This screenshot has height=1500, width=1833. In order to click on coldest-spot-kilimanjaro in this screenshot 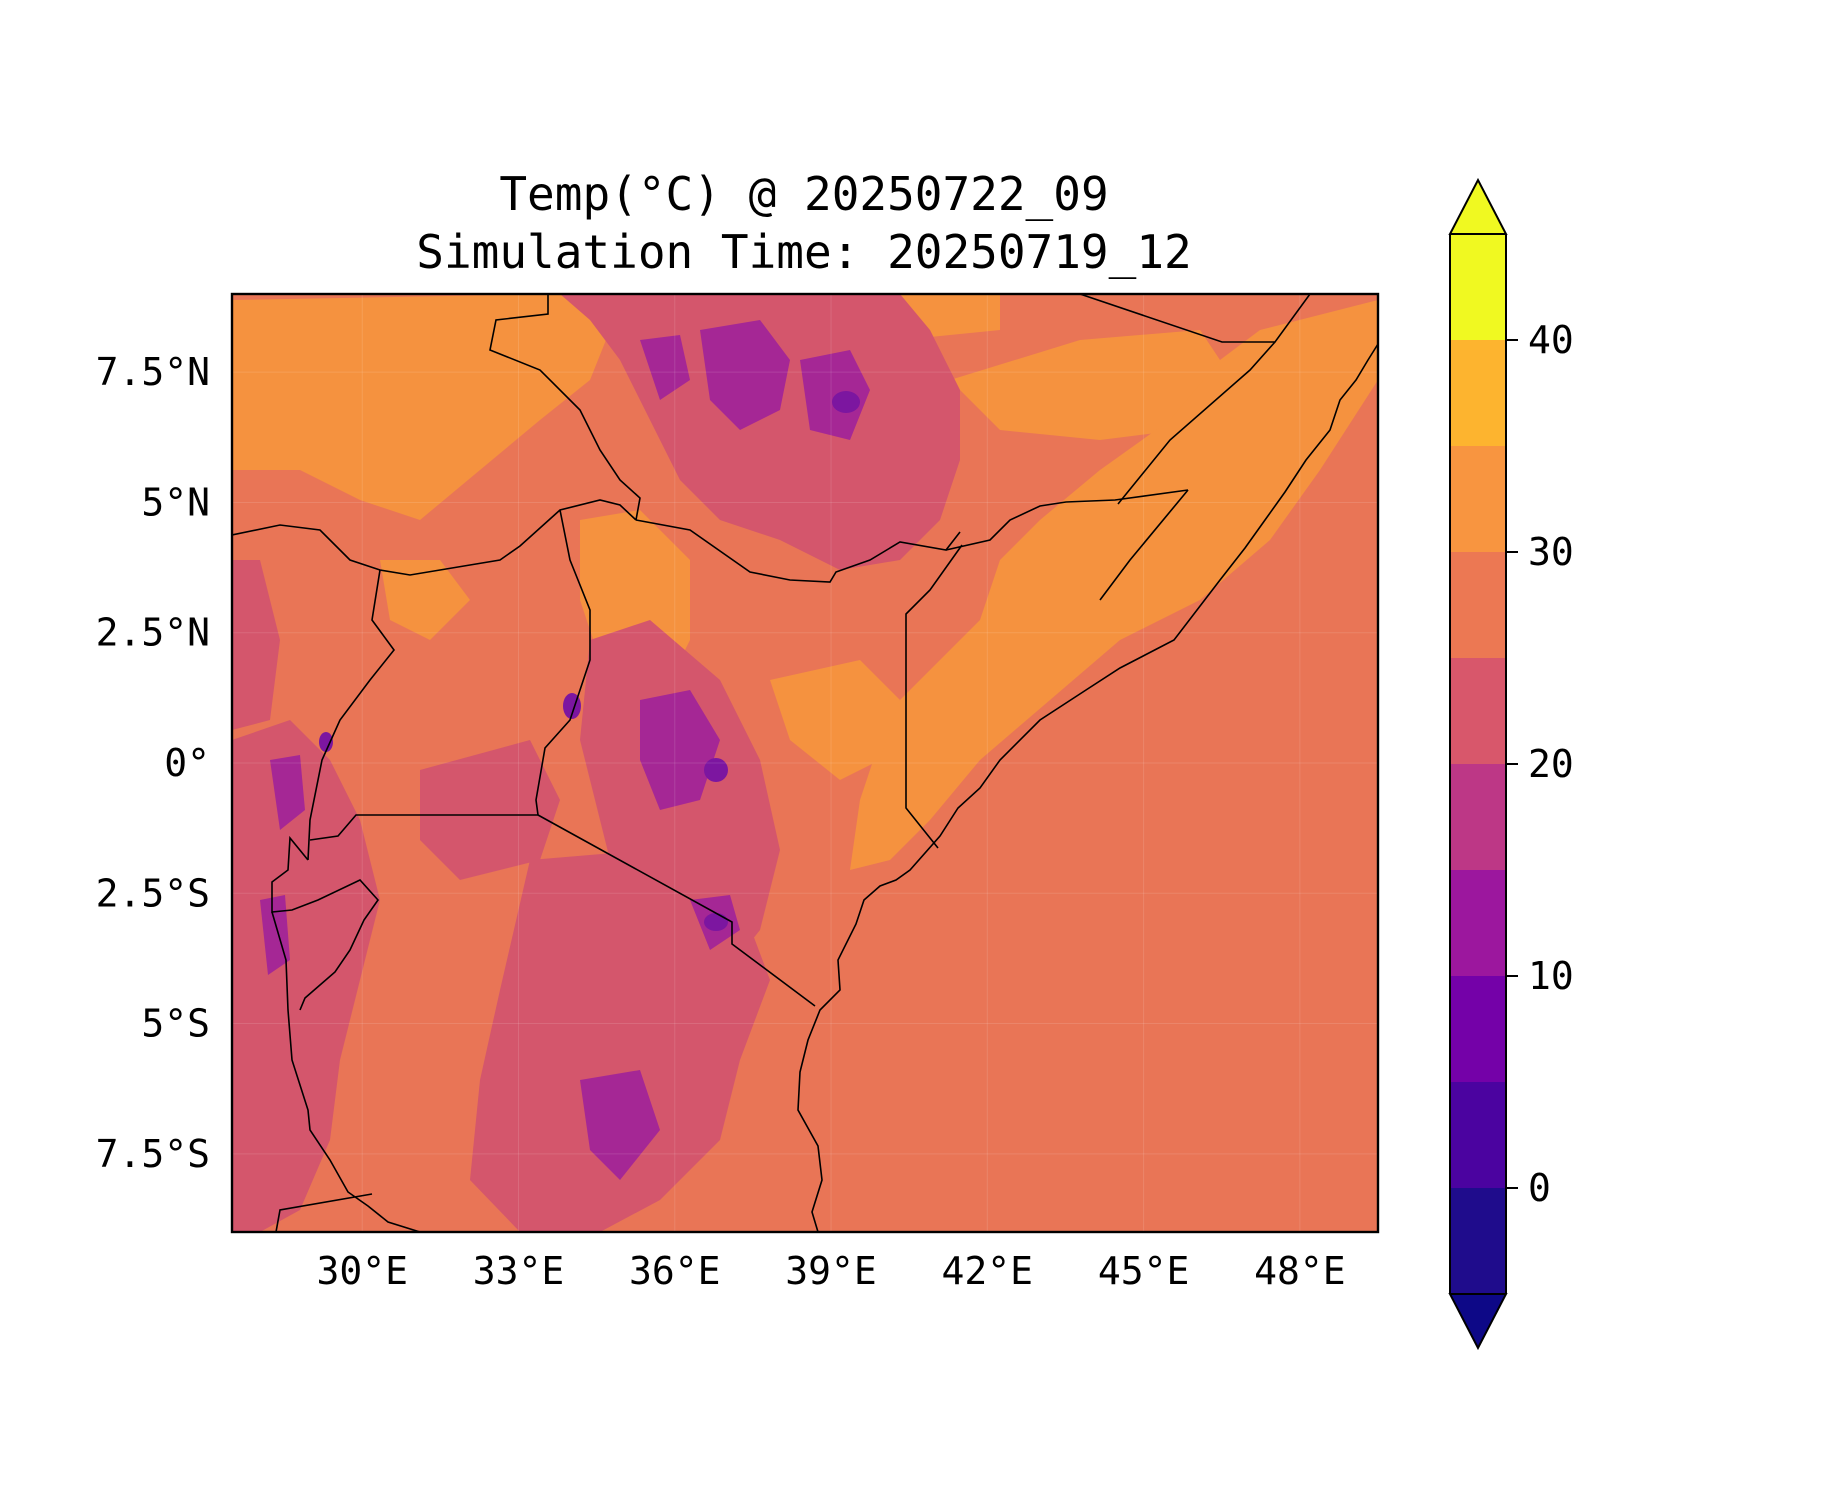, I will do `click(716, 922)`.